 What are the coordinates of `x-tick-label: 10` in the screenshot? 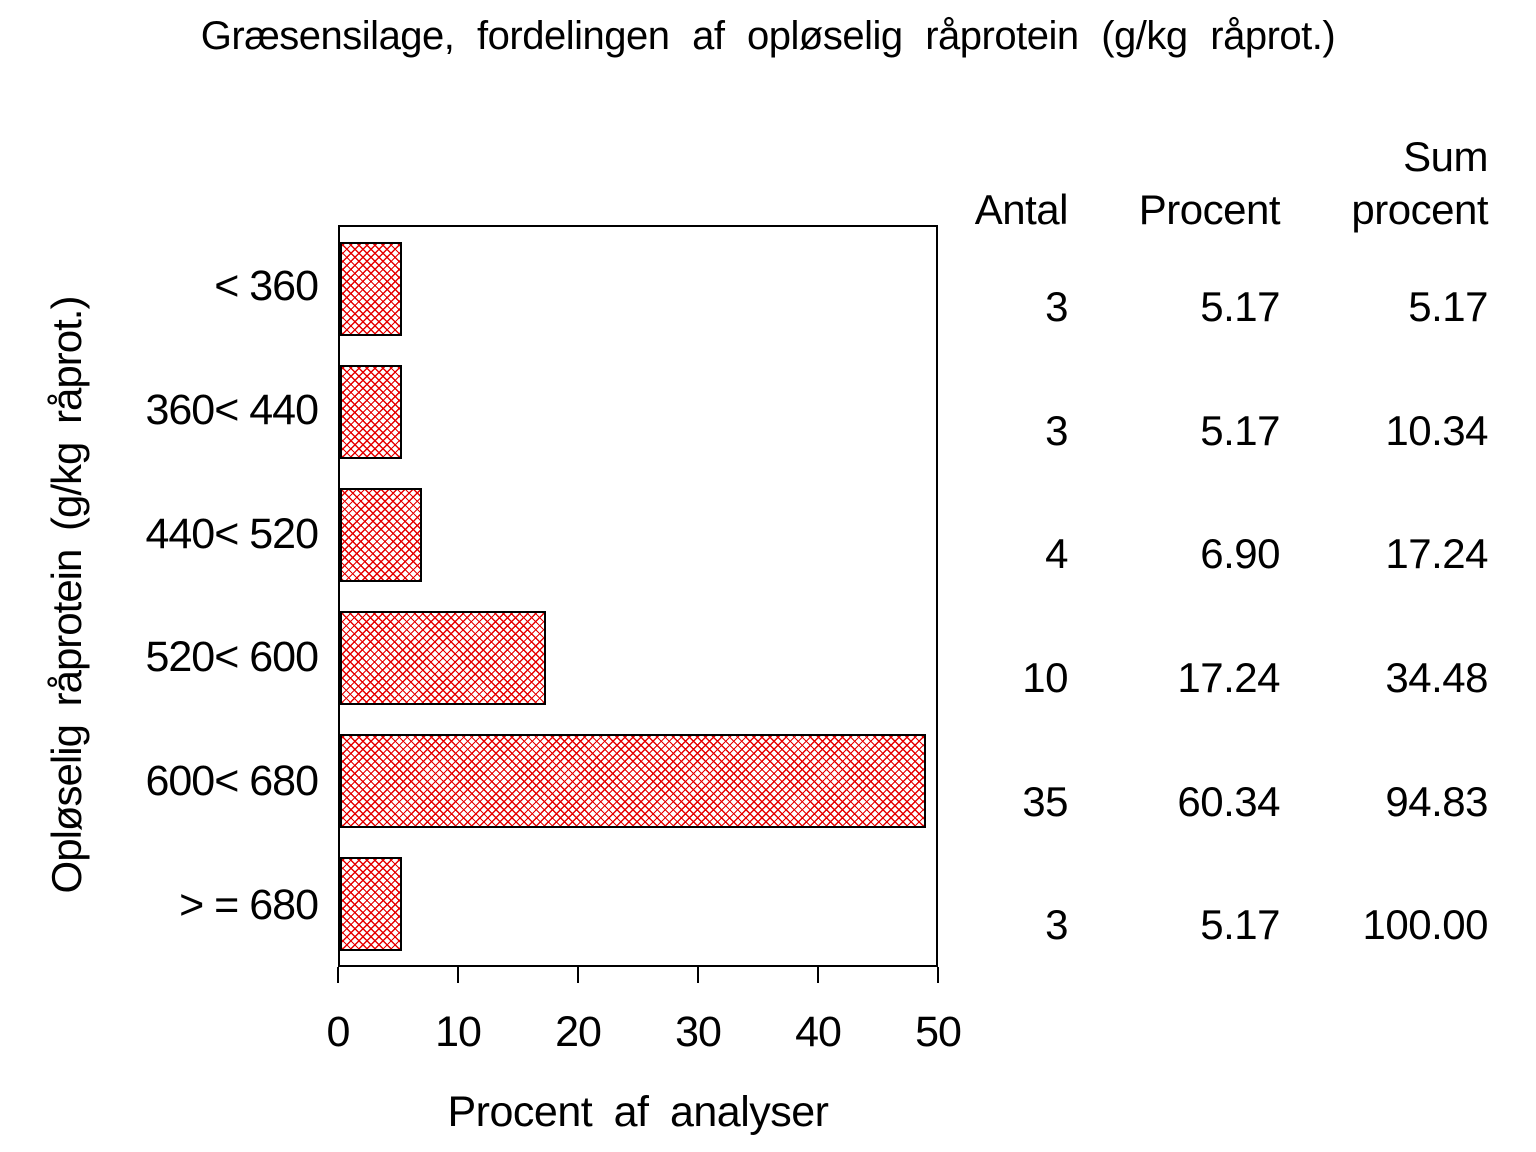 It's located at (458, 1032).